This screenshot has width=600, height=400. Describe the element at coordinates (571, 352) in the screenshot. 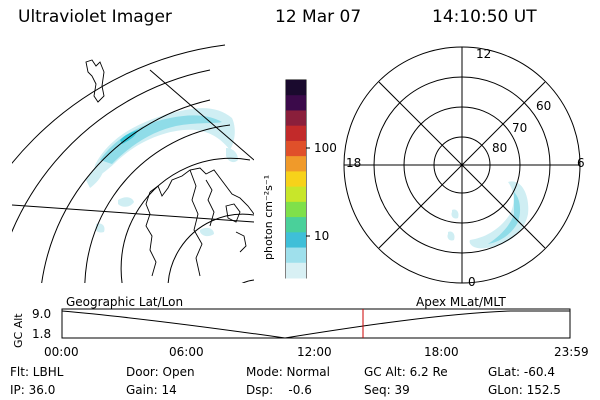

I see `timeline-x-tick: 23:59` at that location.